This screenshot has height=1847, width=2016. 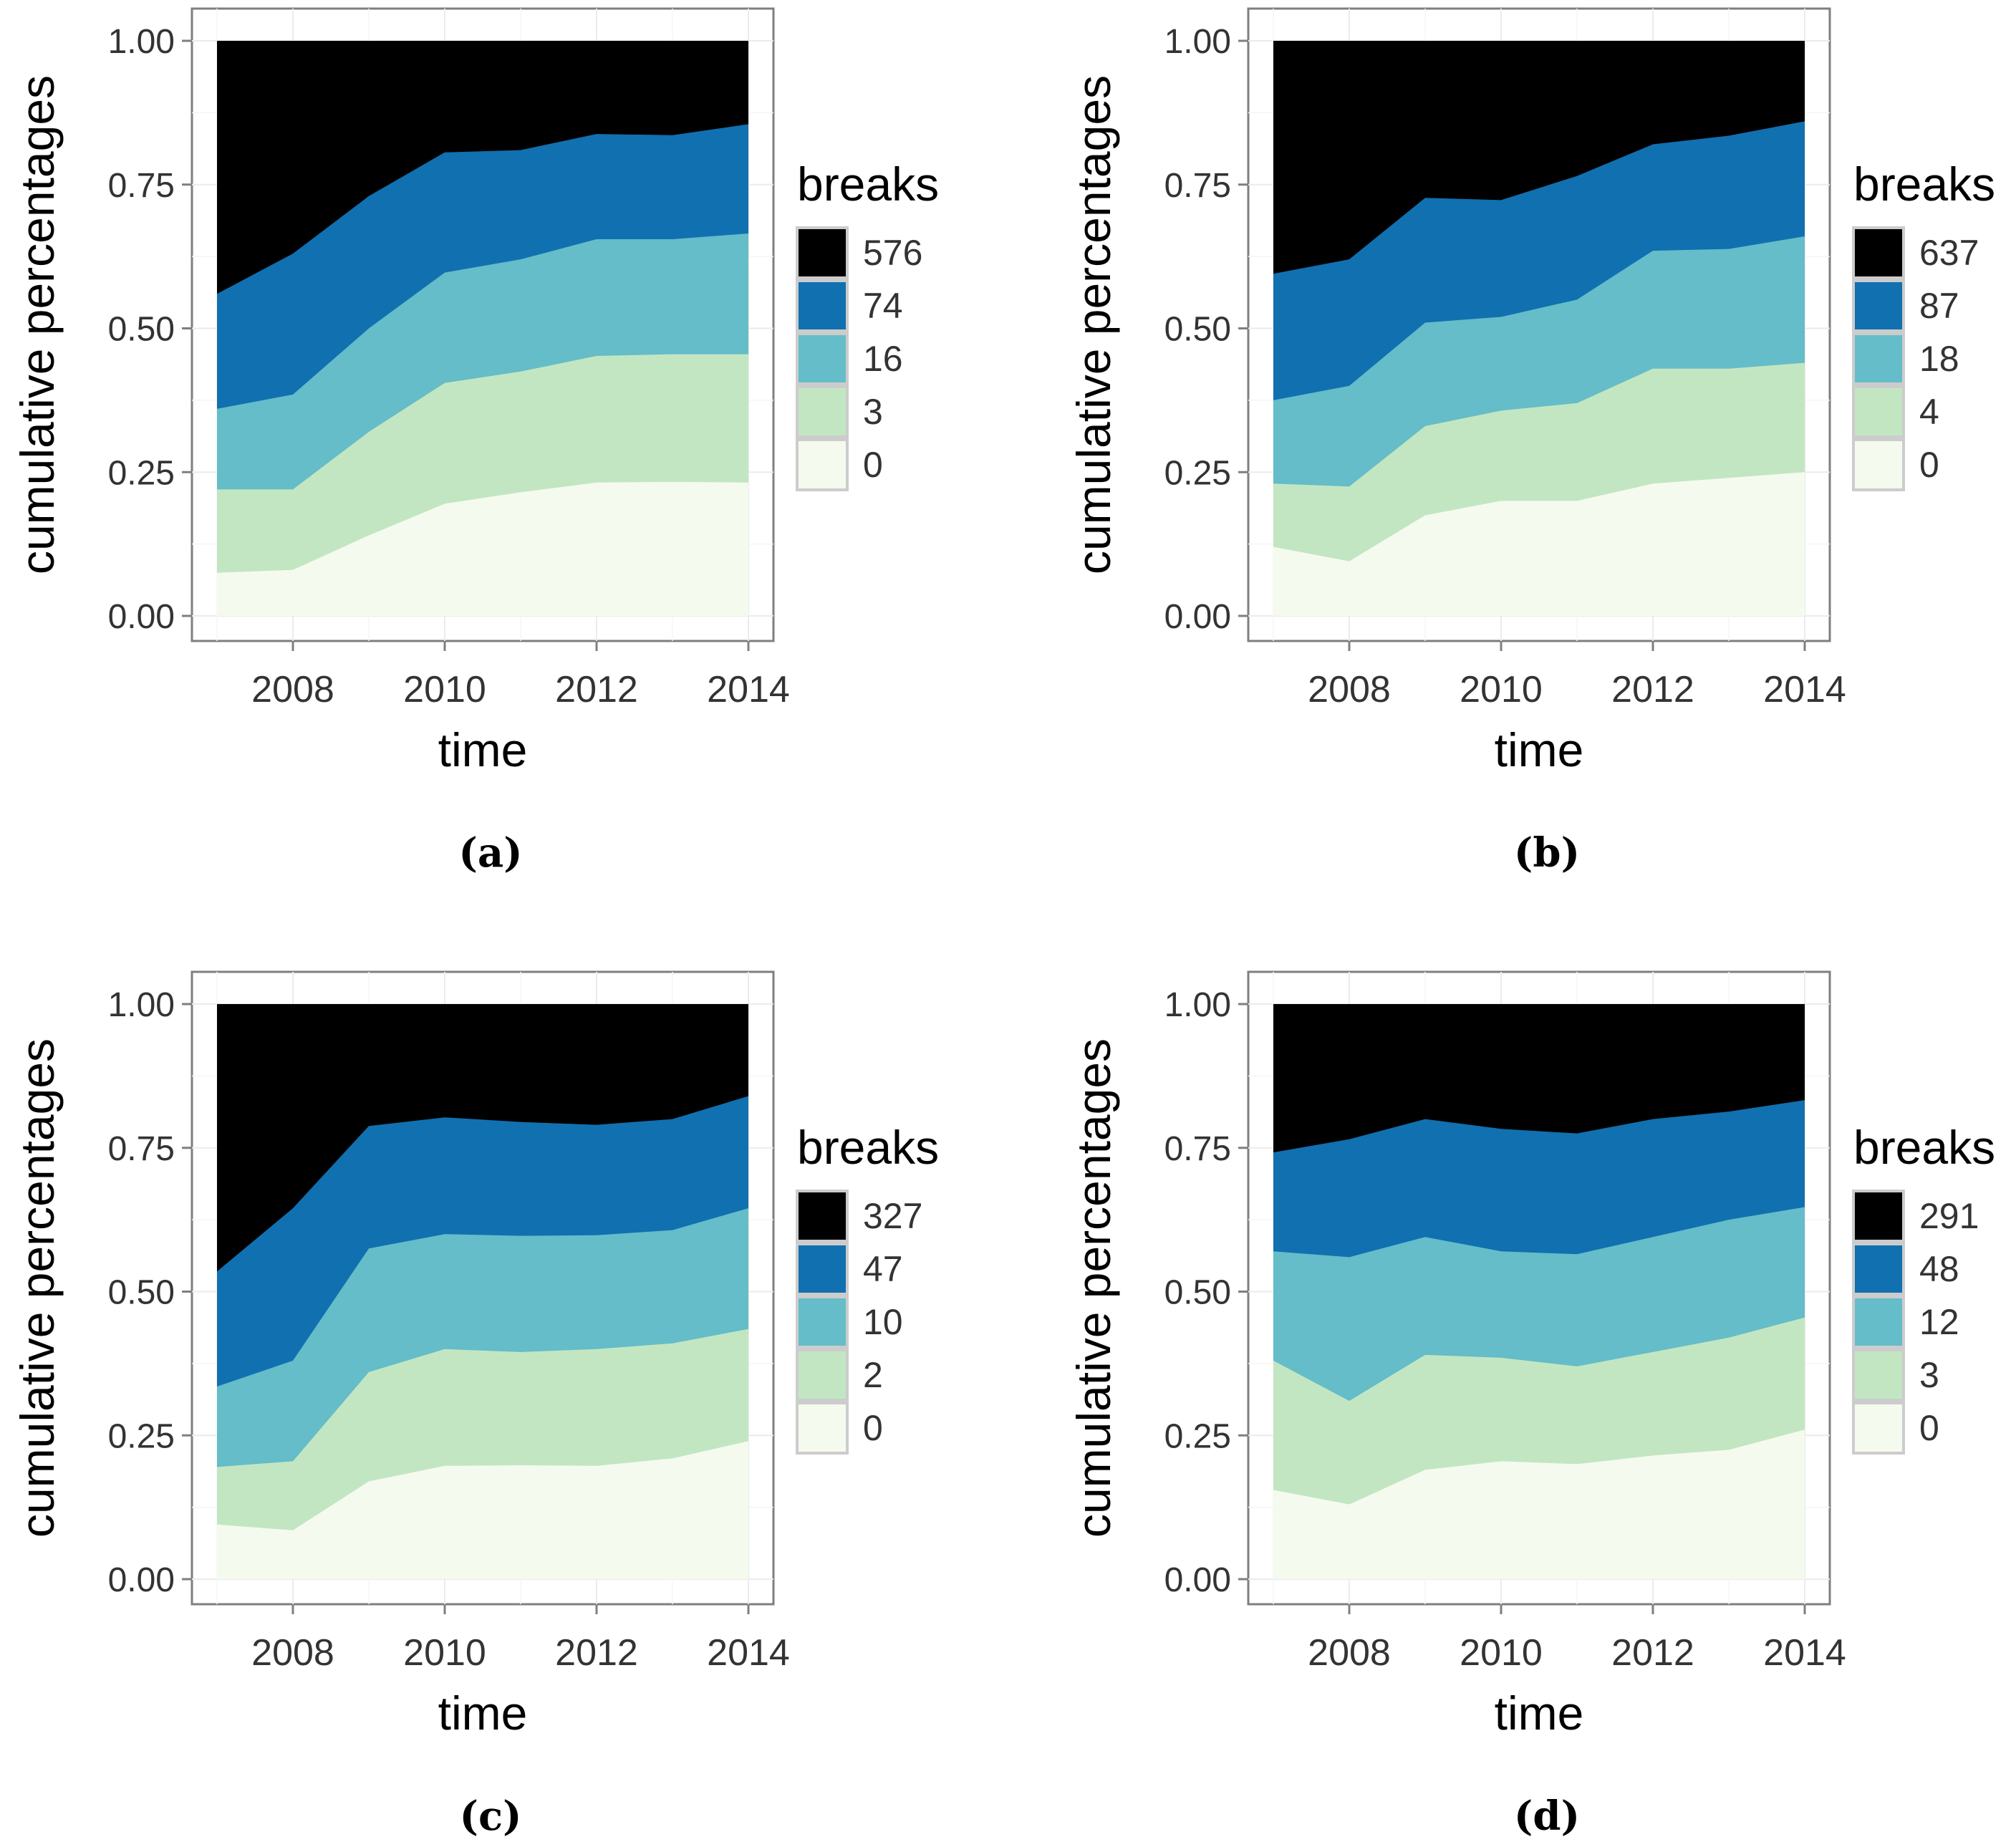 I want to click on panel-caption: (d), so click(x=1547, y=1816).